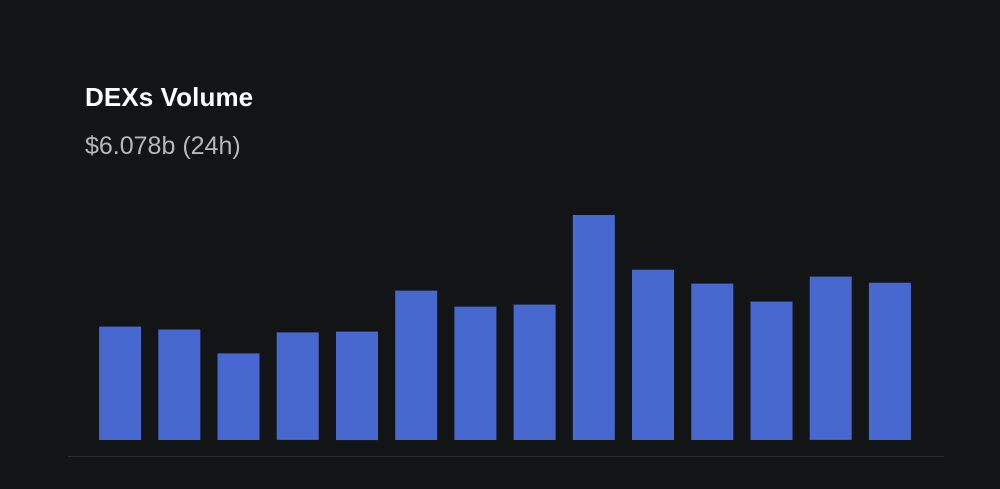 The height and width of the screenshot is (489, 1000). Describe the element at coordinates (169, 97) in the screenshot. I see `chart-title: DEXs Volume` at that location.